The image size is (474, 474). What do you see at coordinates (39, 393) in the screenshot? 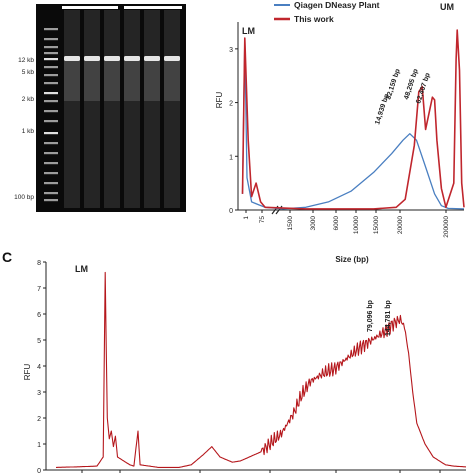
I see `panel-c-y-tick-label: 3` at bounding box center [39, 393].